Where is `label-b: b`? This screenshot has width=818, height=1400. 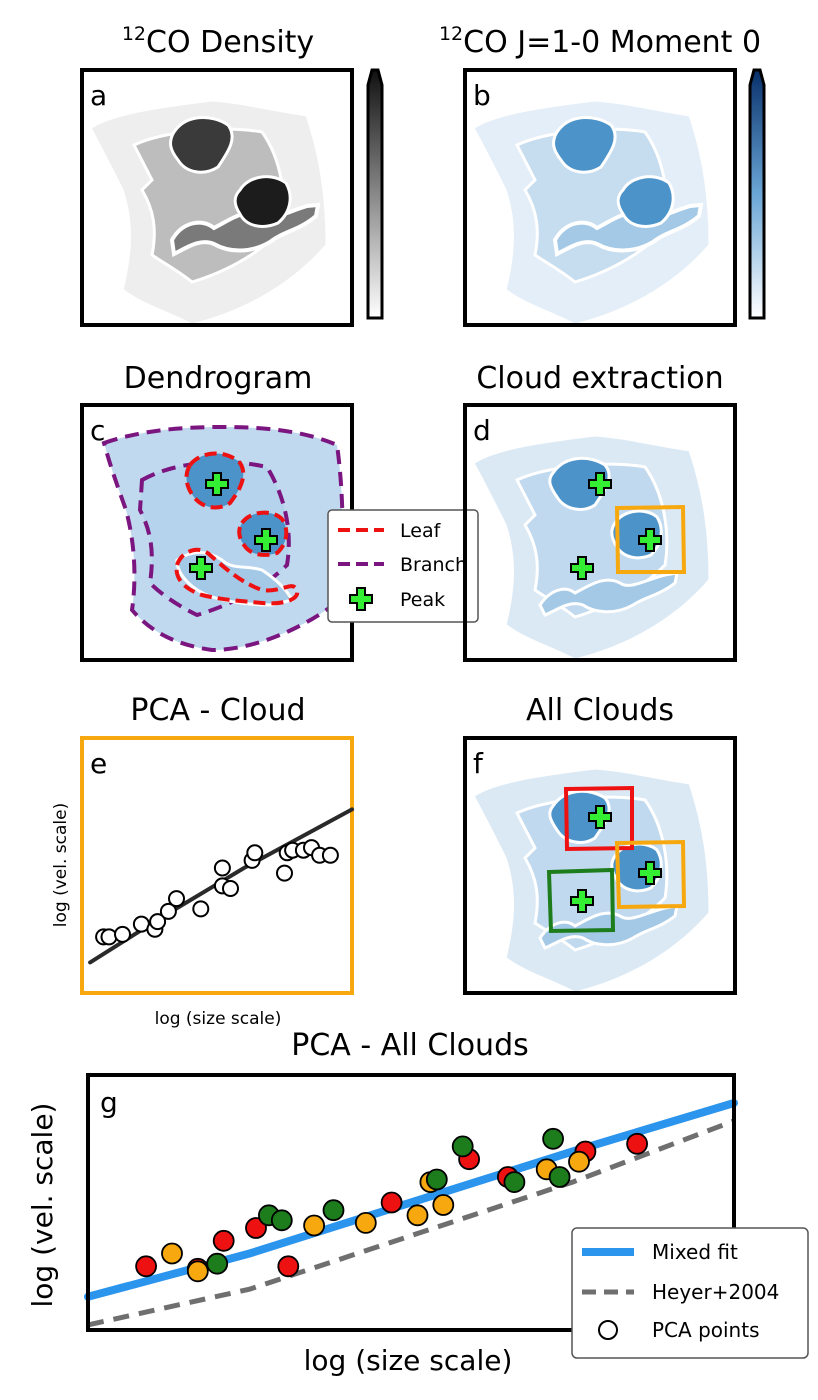
label-b: b is located at coordinates (482, 95).